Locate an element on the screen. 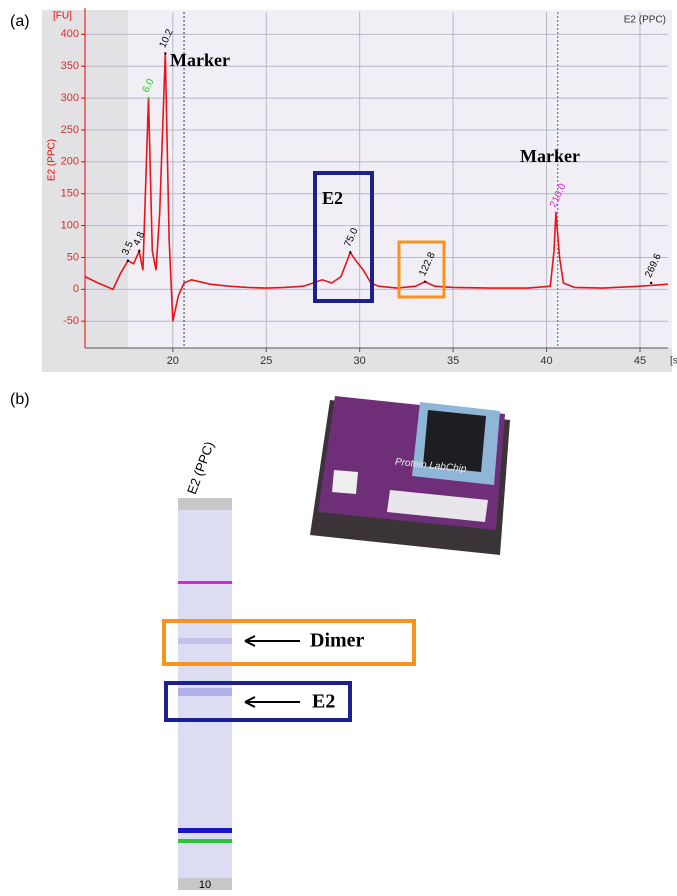  y-tick-label: 150 is located at coordinates (70, 194).